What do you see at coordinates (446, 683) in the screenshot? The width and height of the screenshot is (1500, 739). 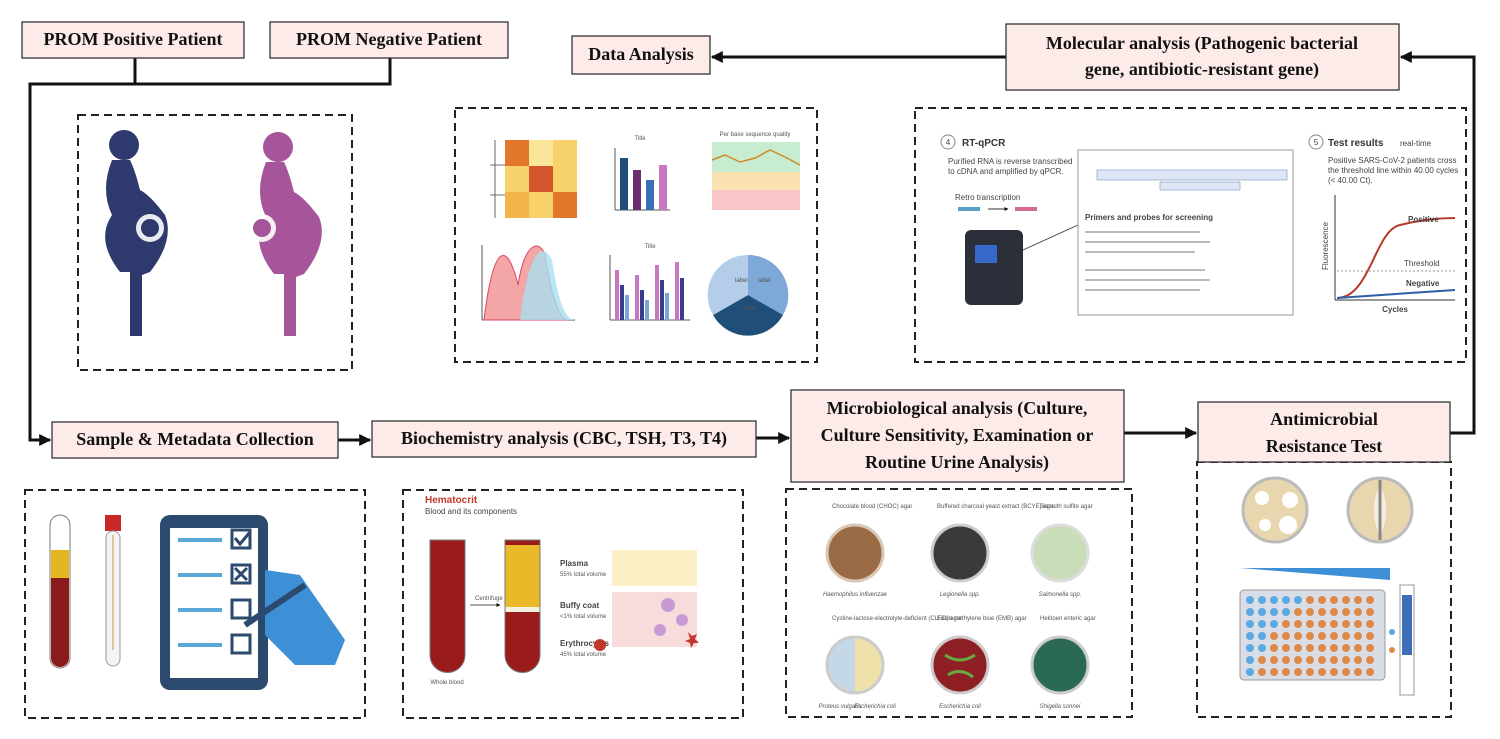 I see `tube-label: Whole blood` at bounding box center [446, 683].